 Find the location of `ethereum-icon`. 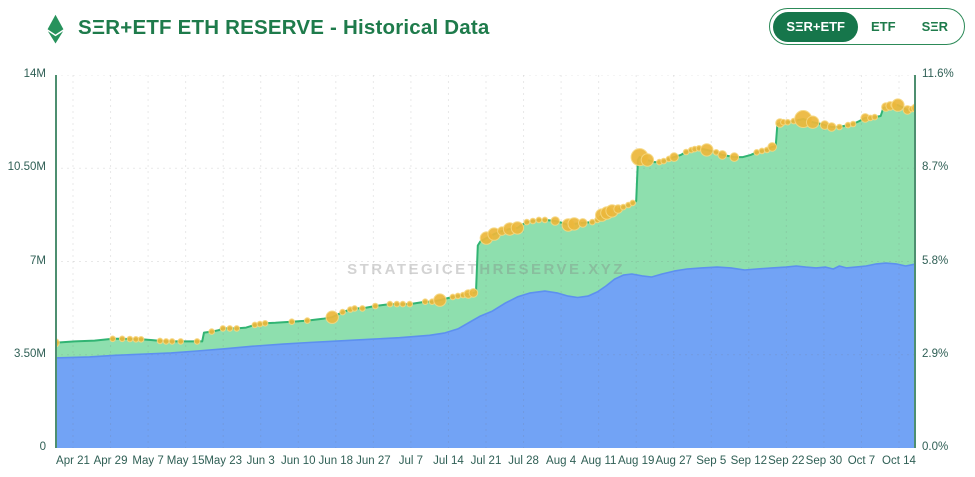

ethereum-icon is located at coordinates (55, 29).